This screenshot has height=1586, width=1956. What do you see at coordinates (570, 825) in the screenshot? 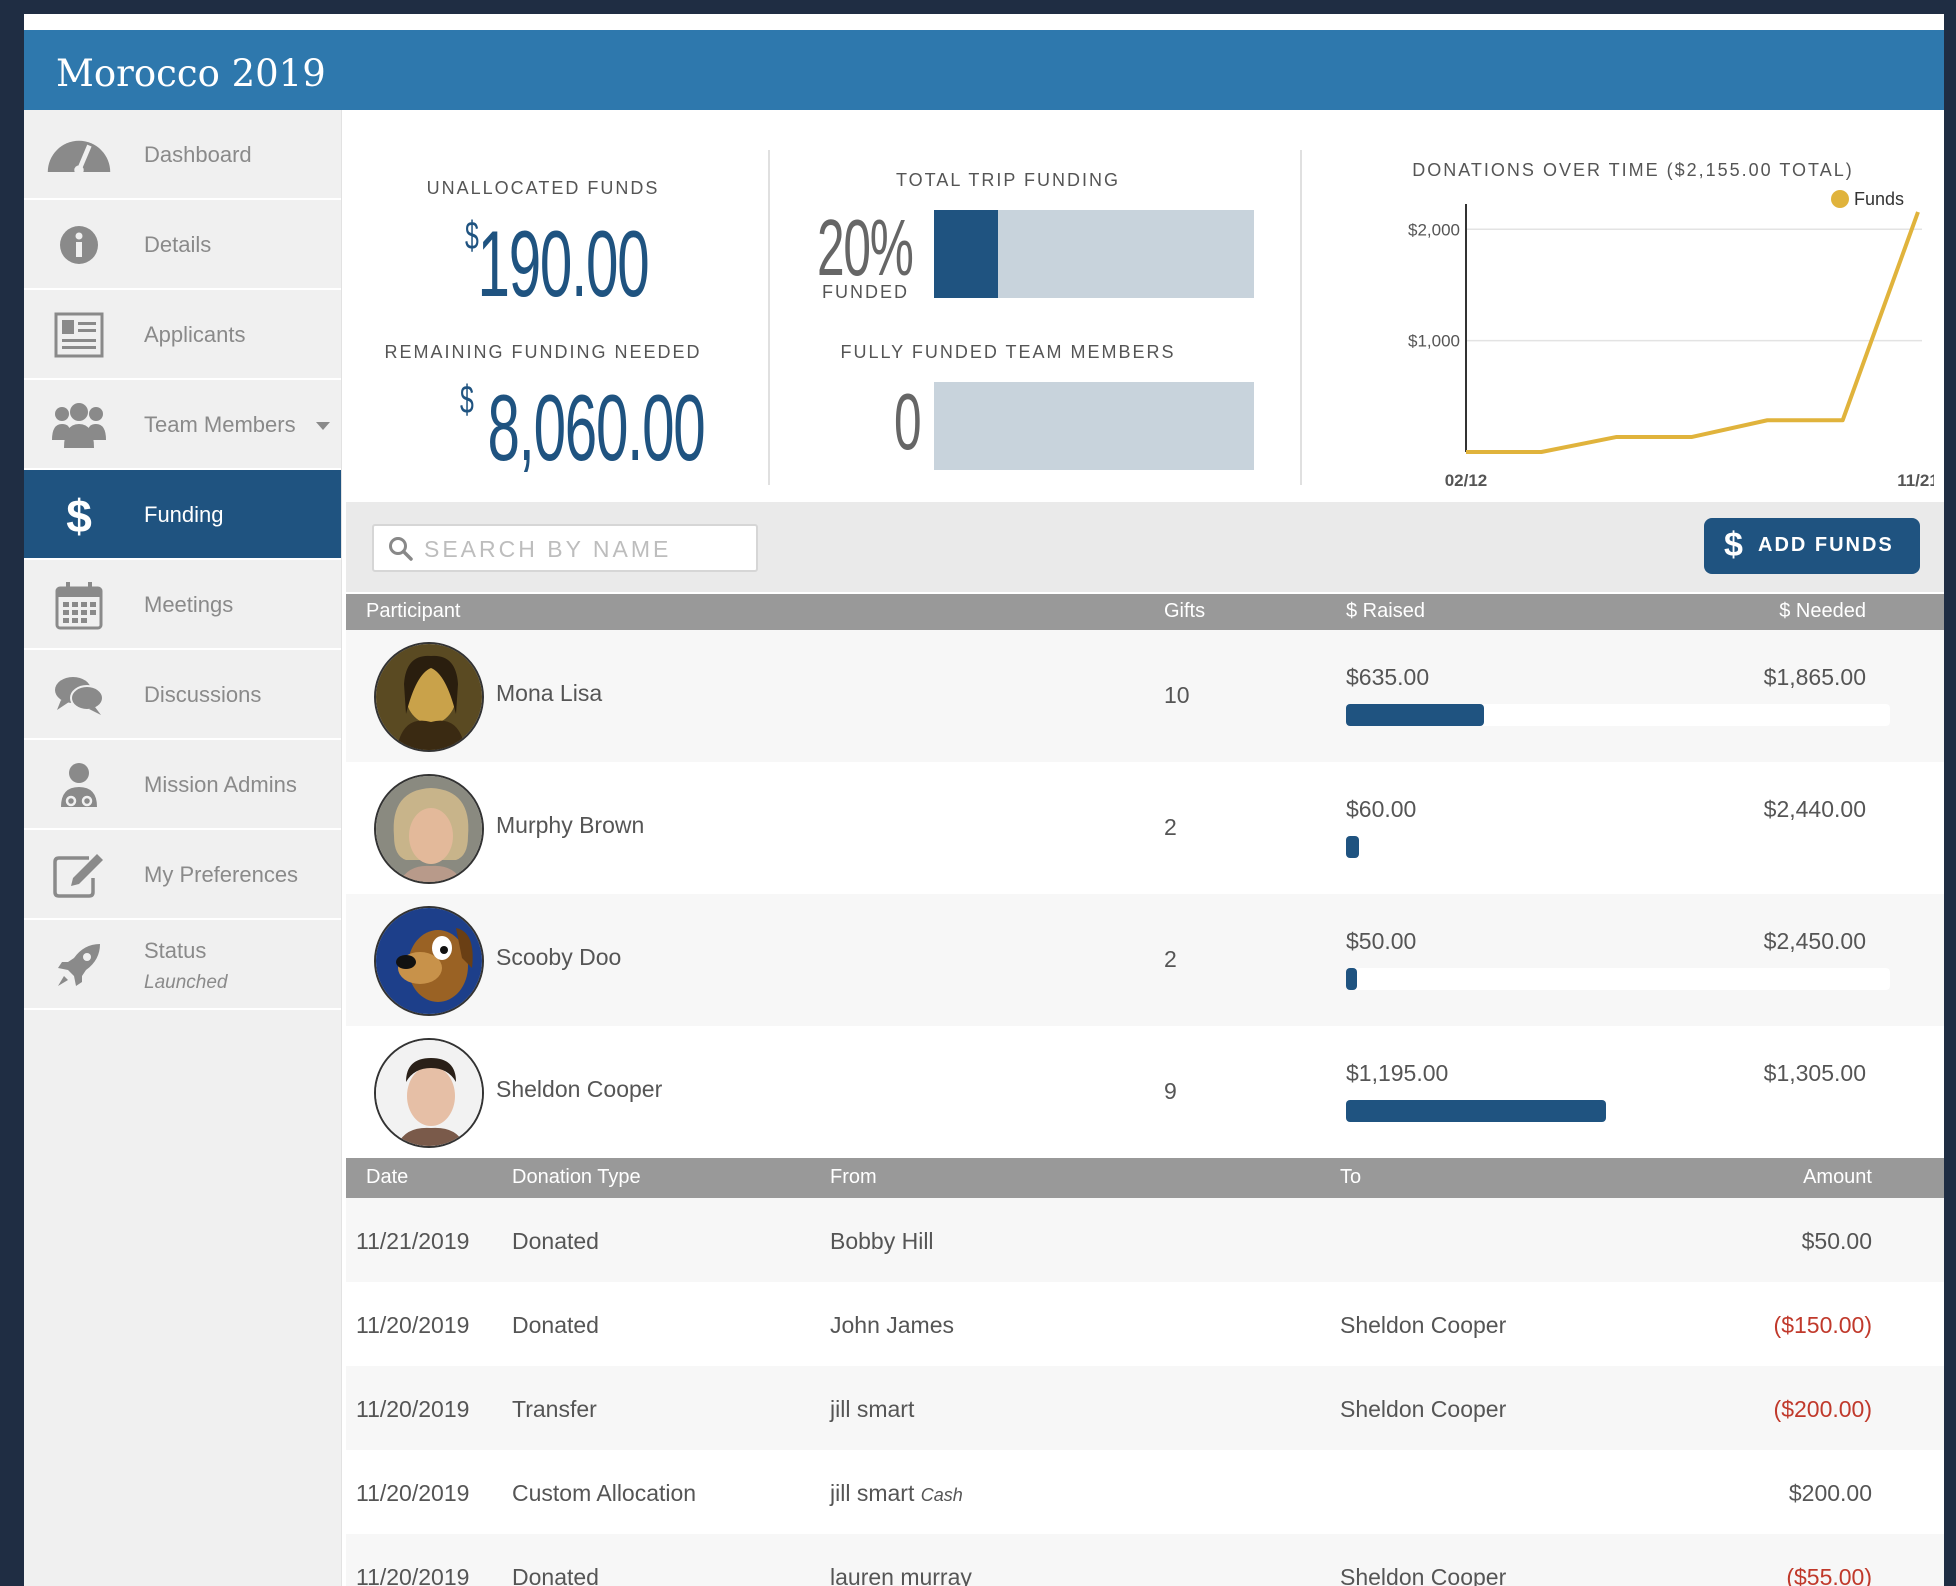
I see `participant-name: Murphy Brown` at bounding box center [570, 825].